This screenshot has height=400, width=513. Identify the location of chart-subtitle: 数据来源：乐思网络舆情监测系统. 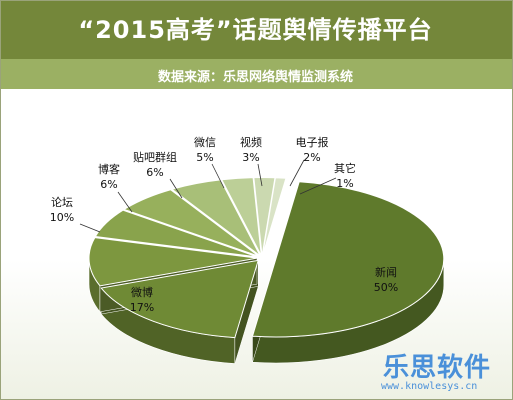
(255, 77).